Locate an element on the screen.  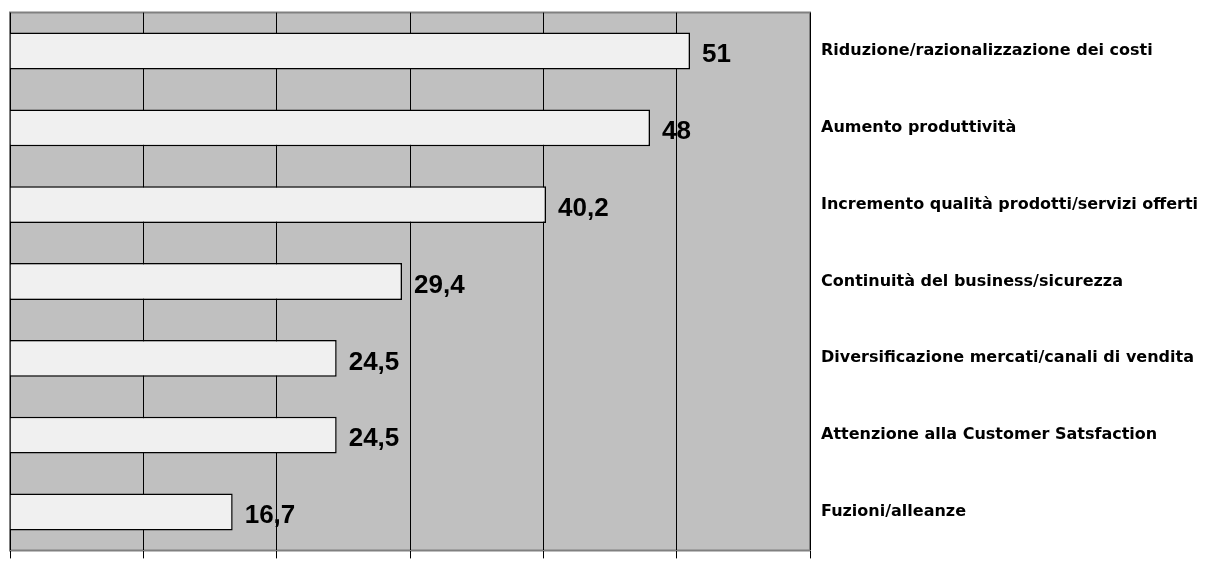
y-tick-label: Riduzione/razionalizzazione dei costi is located at coordinates (987, 50).